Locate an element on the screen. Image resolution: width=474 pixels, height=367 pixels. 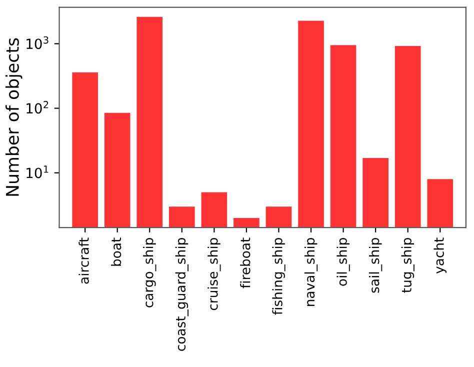
x-tick-label: sail_ship is located at coordinates (375, 265).